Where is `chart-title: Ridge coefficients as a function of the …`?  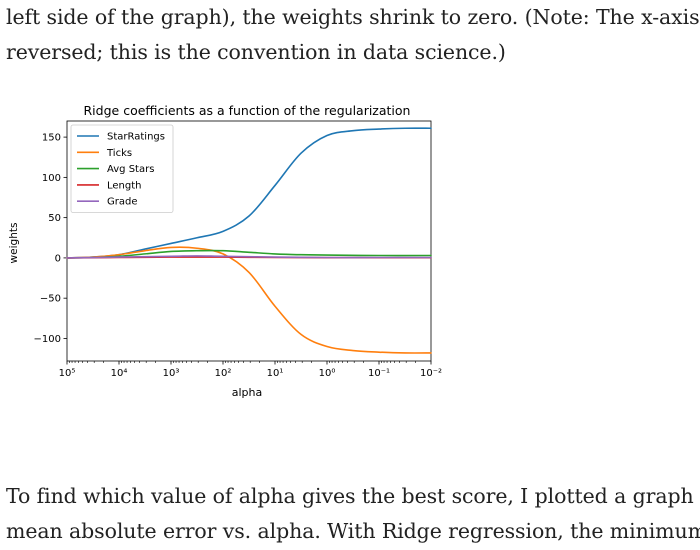 chart-title: Ridge coefficients as a function of the … is located at coordinates (247, 110).